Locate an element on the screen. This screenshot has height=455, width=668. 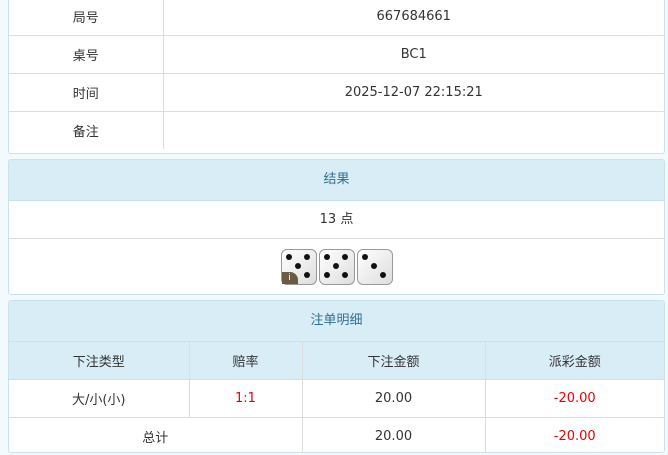
label: 时间 is located at coordinates (86, 92).